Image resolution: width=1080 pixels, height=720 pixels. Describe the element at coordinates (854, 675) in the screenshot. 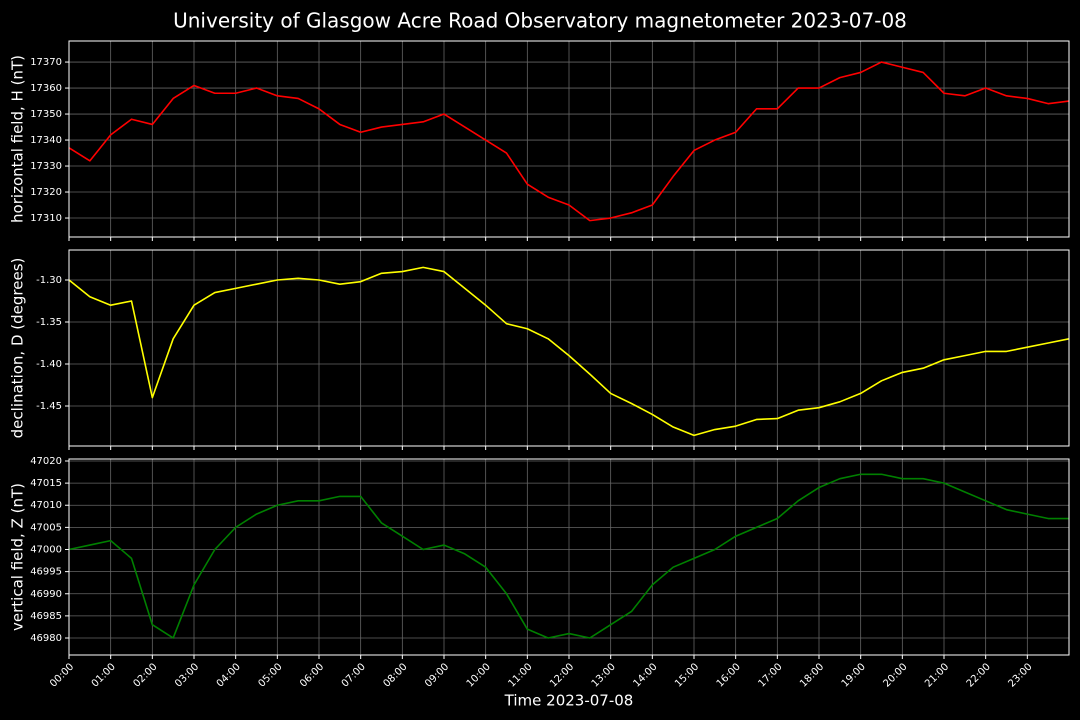

I see `x-tick-label: 19:00` at that location.